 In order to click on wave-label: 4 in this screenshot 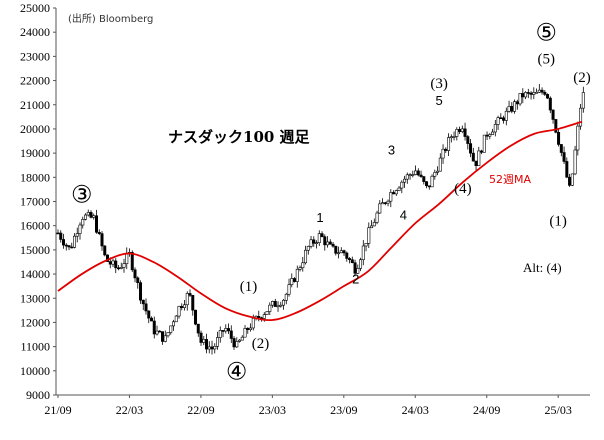, I will do `click(403, 215)`.